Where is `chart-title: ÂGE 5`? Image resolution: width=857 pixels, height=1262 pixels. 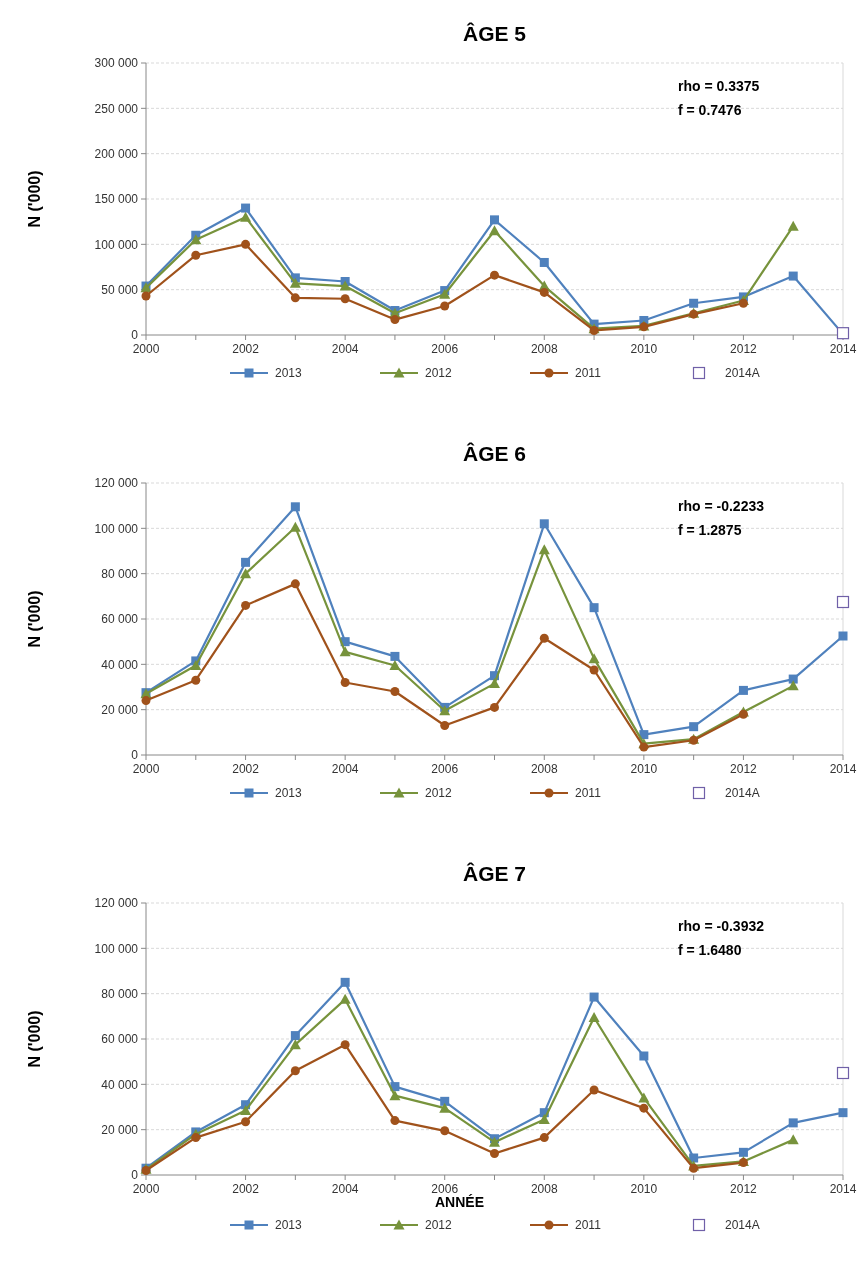 chart-title: ÂGE 5 is located at coordinates (494, 33).